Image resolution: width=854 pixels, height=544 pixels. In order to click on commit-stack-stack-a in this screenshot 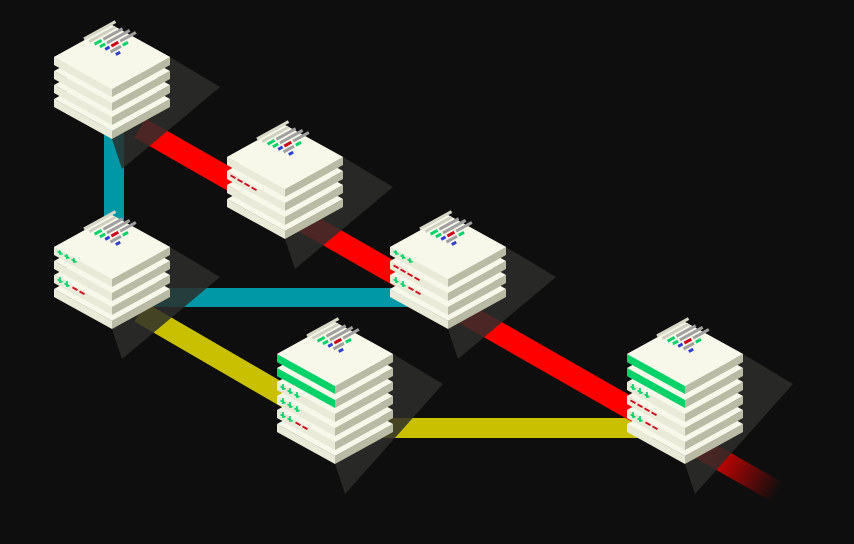, I will do `click(112, 79)`.